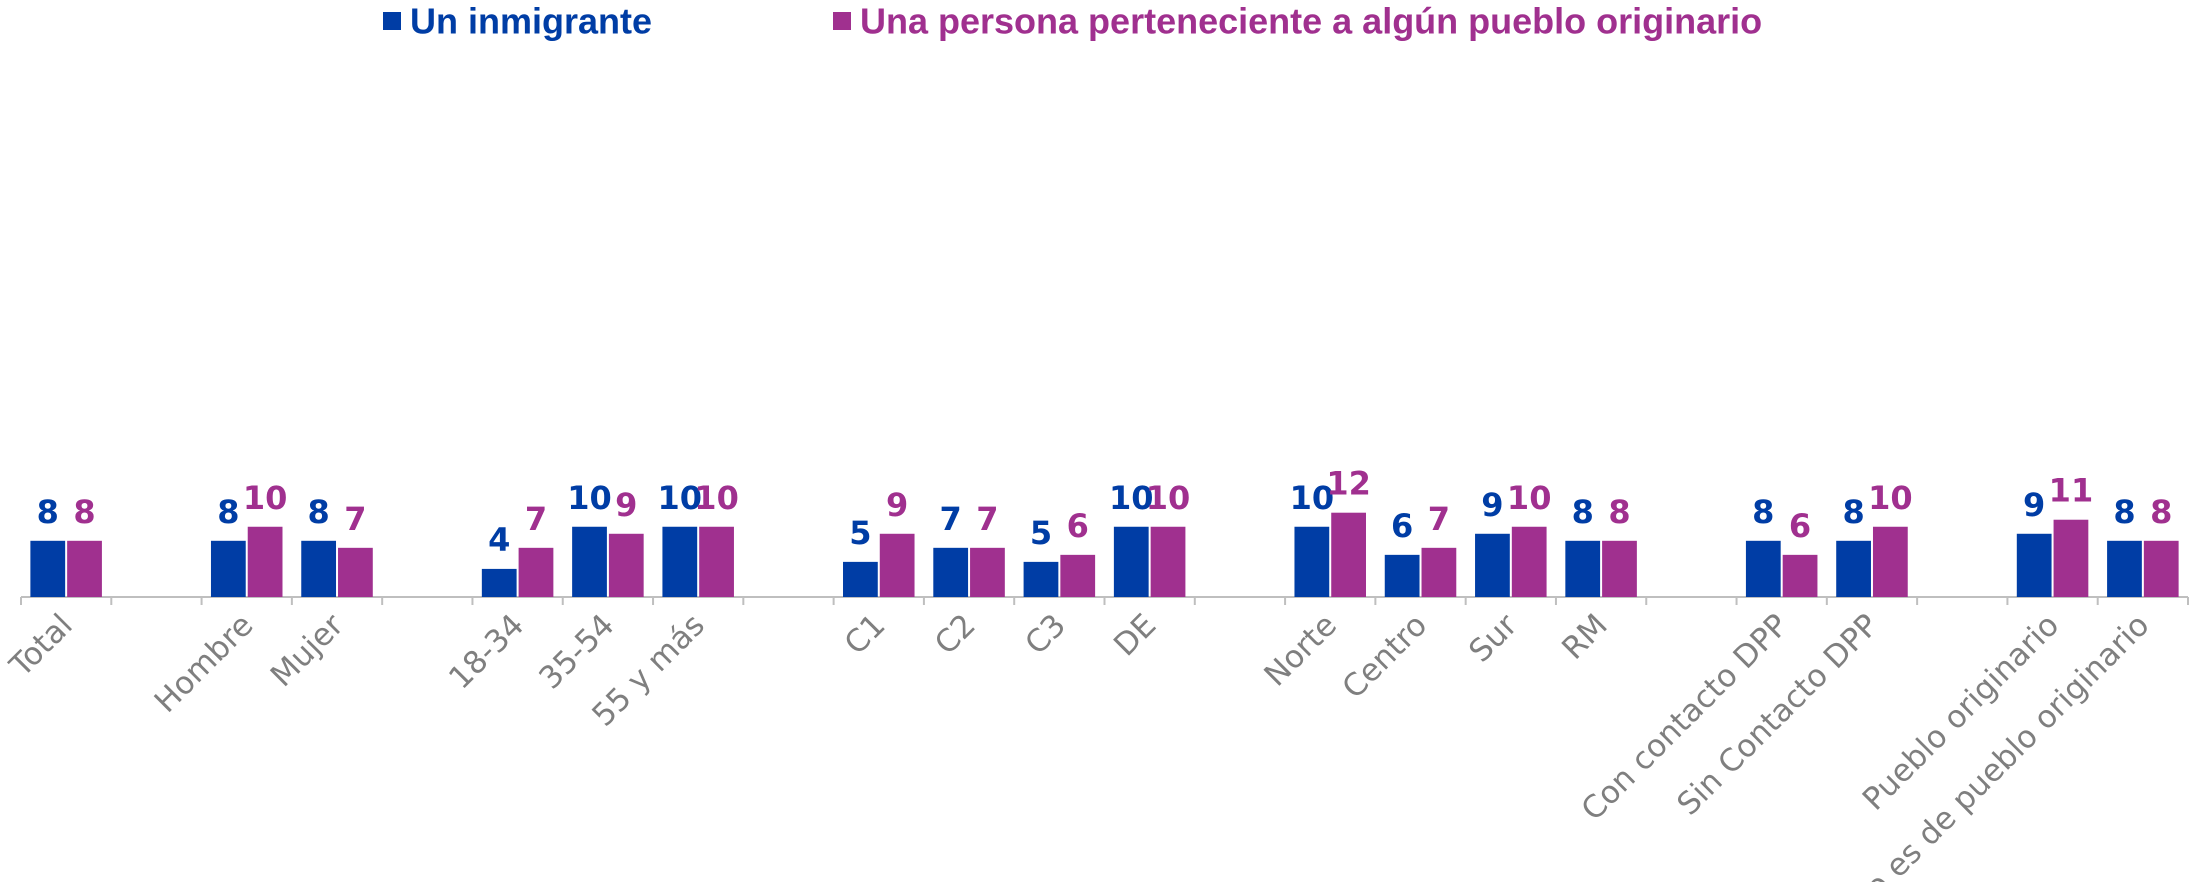 Image resolution: width=2202 pixels, height=882 pixels. I want to click on x-tick-label: Mujer, so click(307, 650).